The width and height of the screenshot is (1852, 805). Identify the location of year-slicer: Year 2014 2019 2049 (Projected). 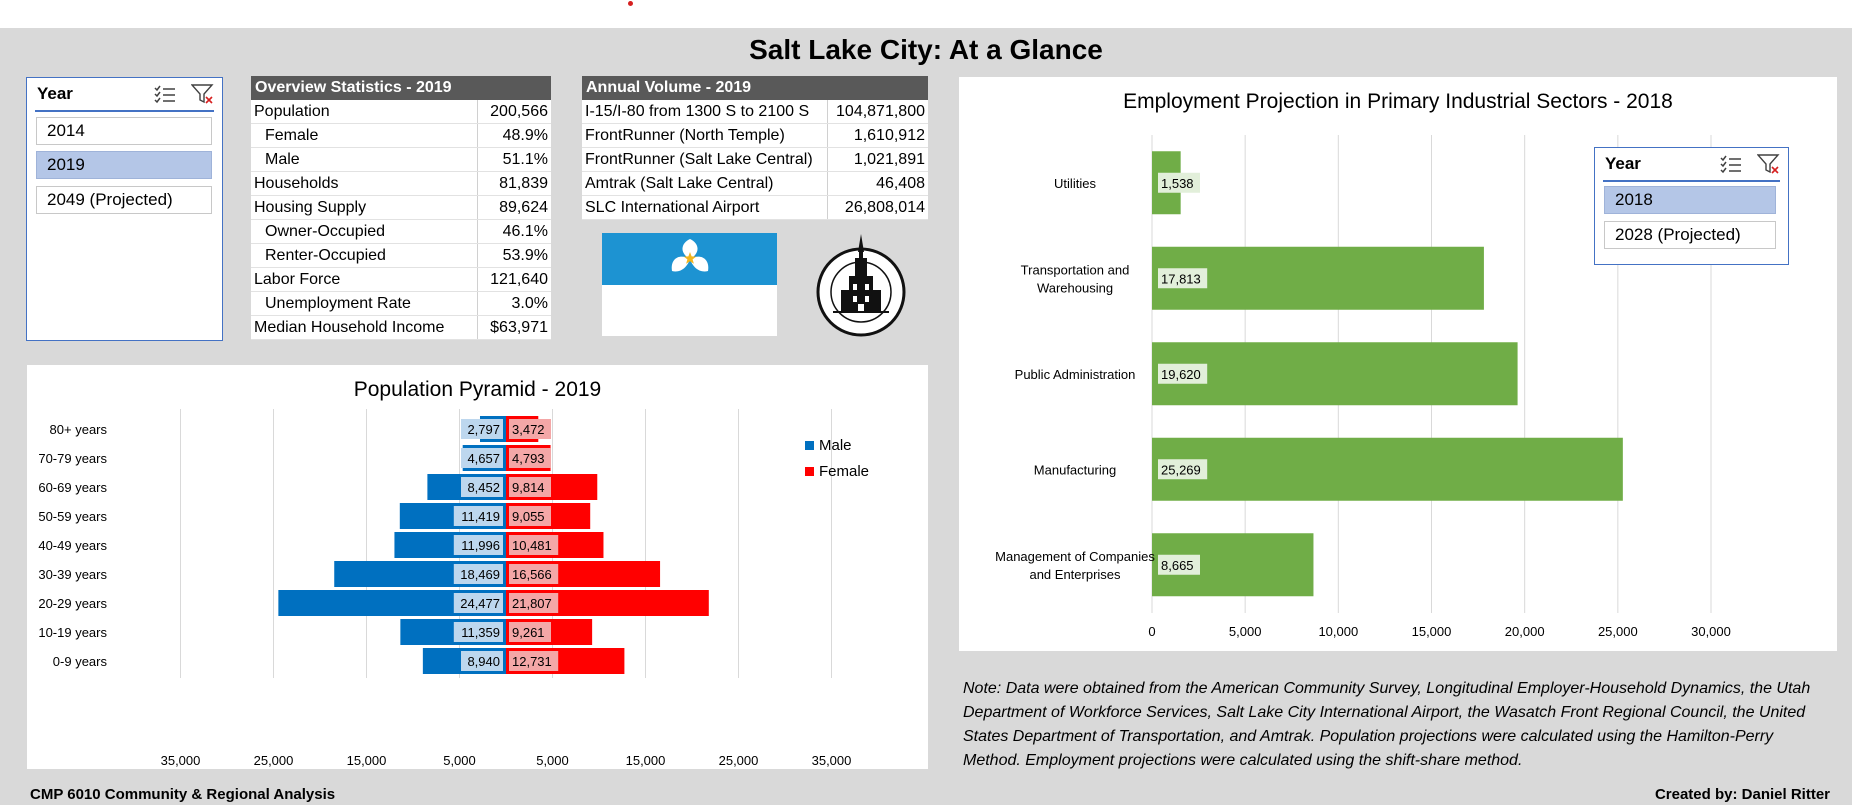
(124, 209).